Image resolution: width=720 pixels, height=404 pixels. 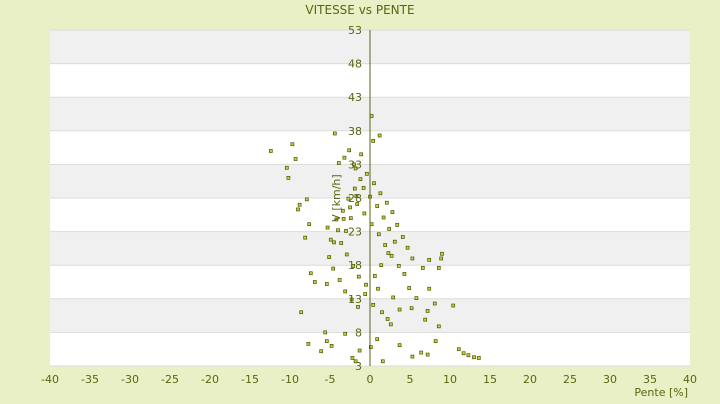 What do you see at coordinates (690, 379) in the screenshot?
I see `x-tick-label: 40` at bounding box center [690, 379].